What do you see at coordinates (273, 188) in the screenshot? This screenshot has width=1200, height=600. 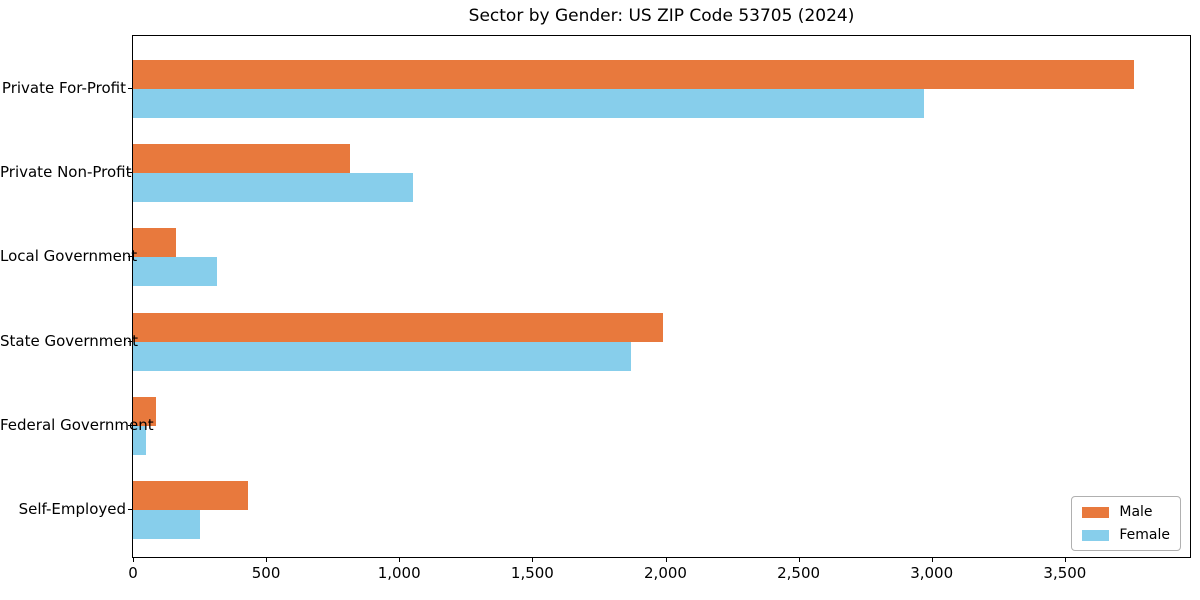 I see `bar-female-private-non-profit` at bounding box center [273, 188].